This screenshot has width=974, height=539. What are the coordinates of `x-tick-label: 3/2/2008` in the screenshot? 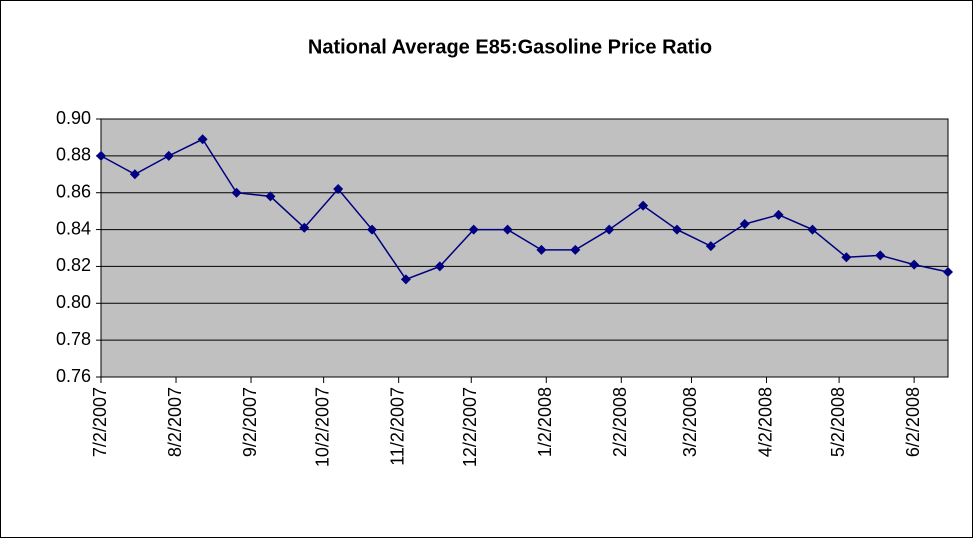 It's located at (690, 422).